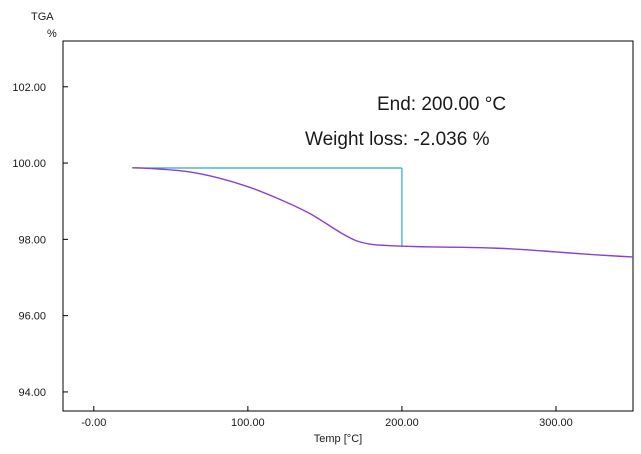  What do you see at coordinates (29, 164) in the screenshot?
I see `y-tick-label: 100.00` at bounding box center [29, 164].